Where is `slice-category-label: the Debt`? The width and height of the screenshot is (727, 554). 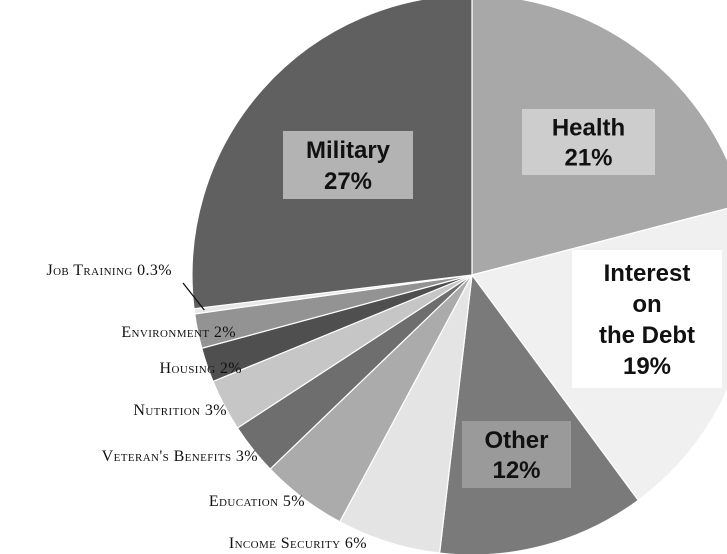
slice-category-label: the Debt is located at coordinates (647, 335).